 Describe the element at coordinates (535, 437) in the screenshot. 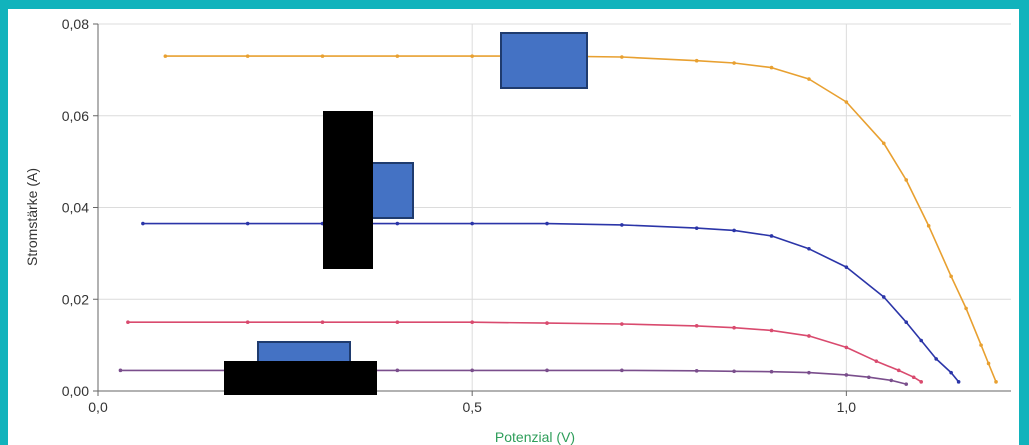

I see `x-axis-label: Potenzial (V)` at that location.